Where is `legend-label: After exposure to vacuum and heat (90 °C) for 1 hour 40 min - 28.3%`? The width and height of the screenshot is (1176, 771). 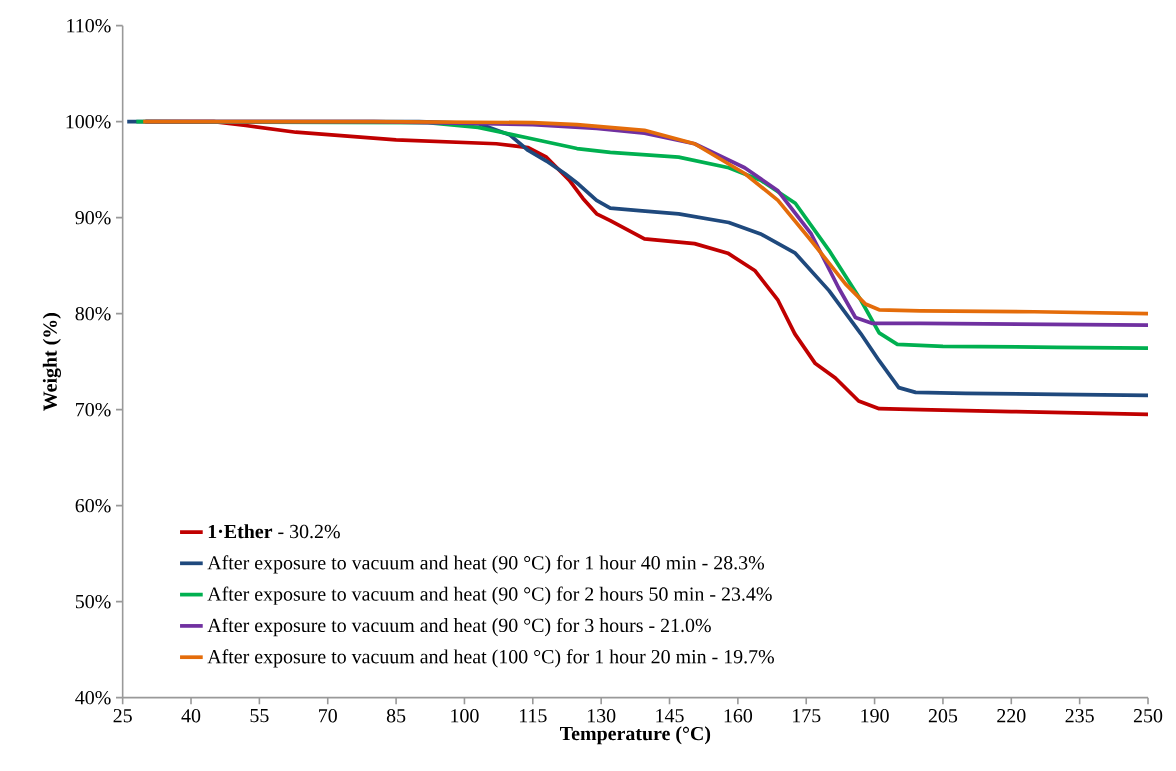 legend-label: After exposure to vacuum and heat (90 °C) for 1 hour 40 min - 28.3% is located at coordinates (486, 564).